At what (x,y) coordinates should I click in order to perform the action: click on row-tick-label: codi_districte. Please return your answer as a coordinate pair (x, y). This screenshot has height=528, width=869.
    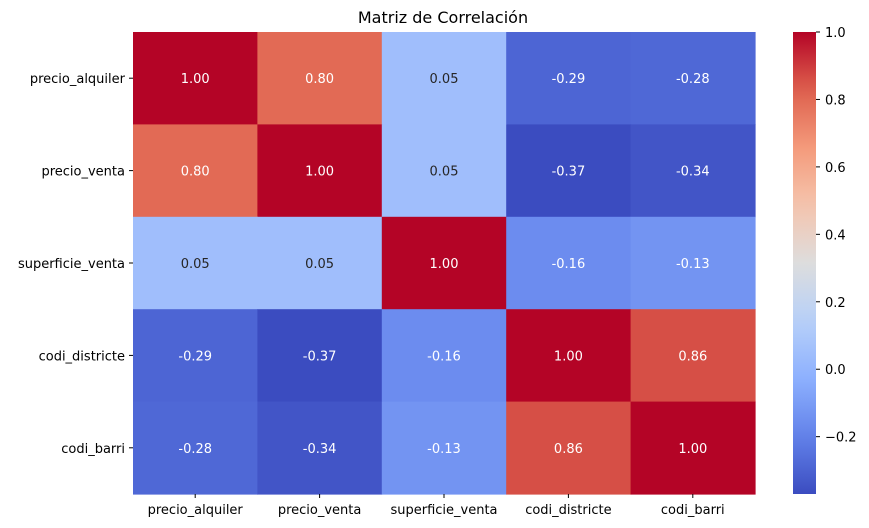
    Looking at the image, I should click on (82, 356).